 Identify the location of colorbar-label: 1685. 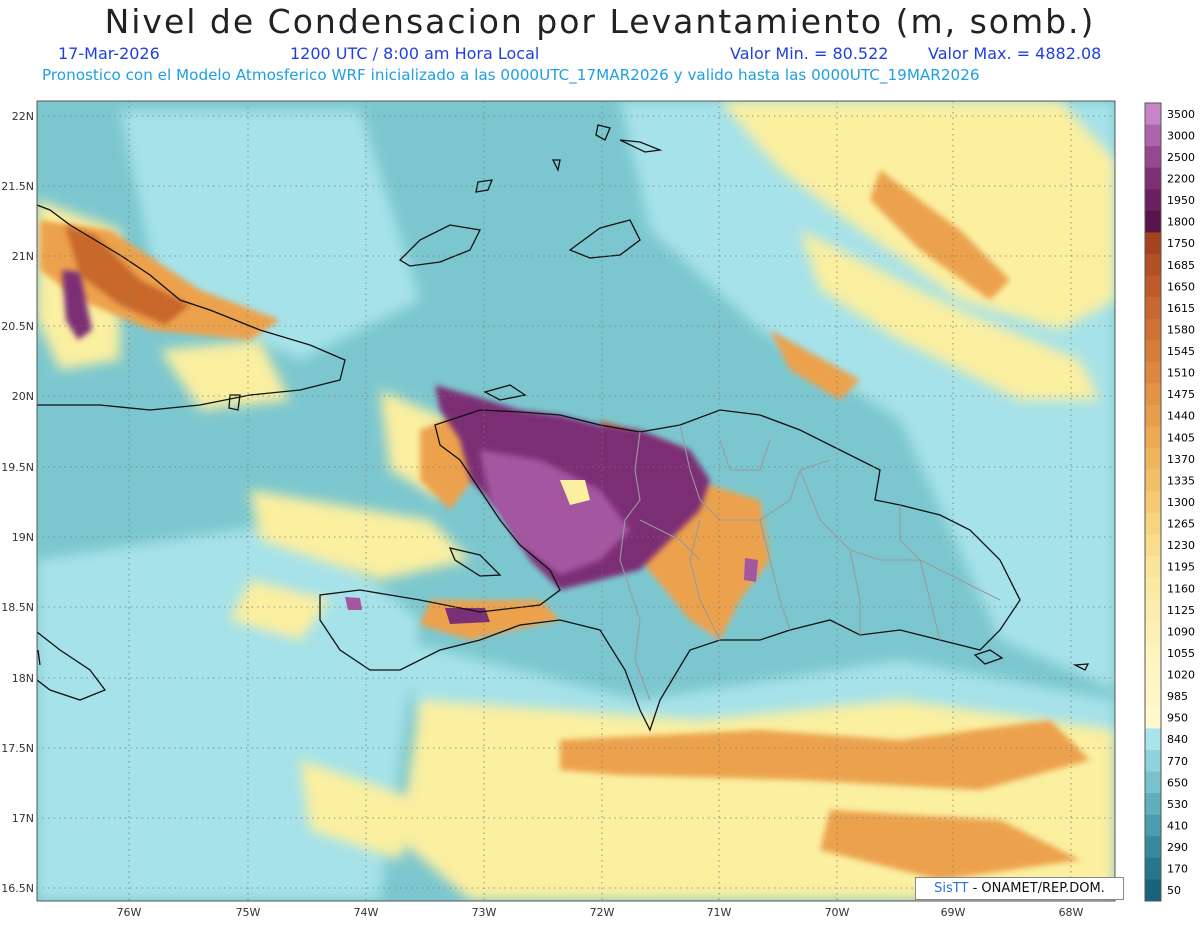
(1181, 265).